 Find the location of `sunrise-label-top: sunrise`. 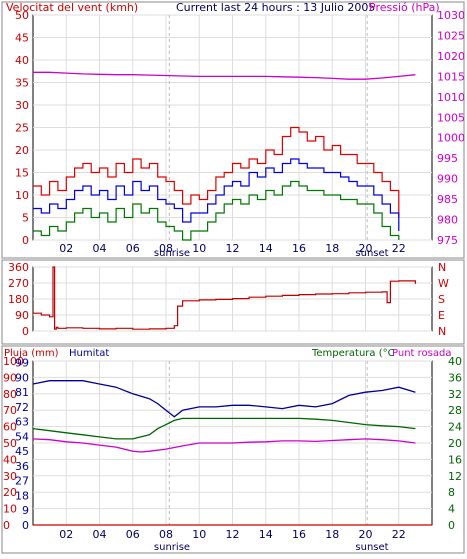

sunrise-label-top: sunrise is located at coordinates (172, 253).